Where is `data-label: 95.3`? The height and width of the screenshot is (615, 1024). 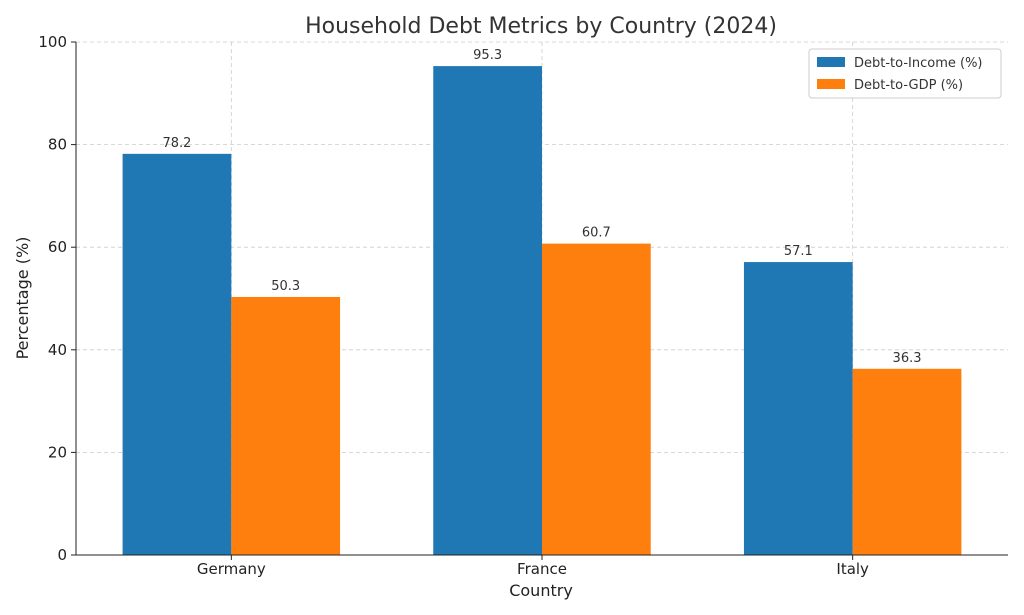 data-label: 95.3 is located at coordinates (487, 55).